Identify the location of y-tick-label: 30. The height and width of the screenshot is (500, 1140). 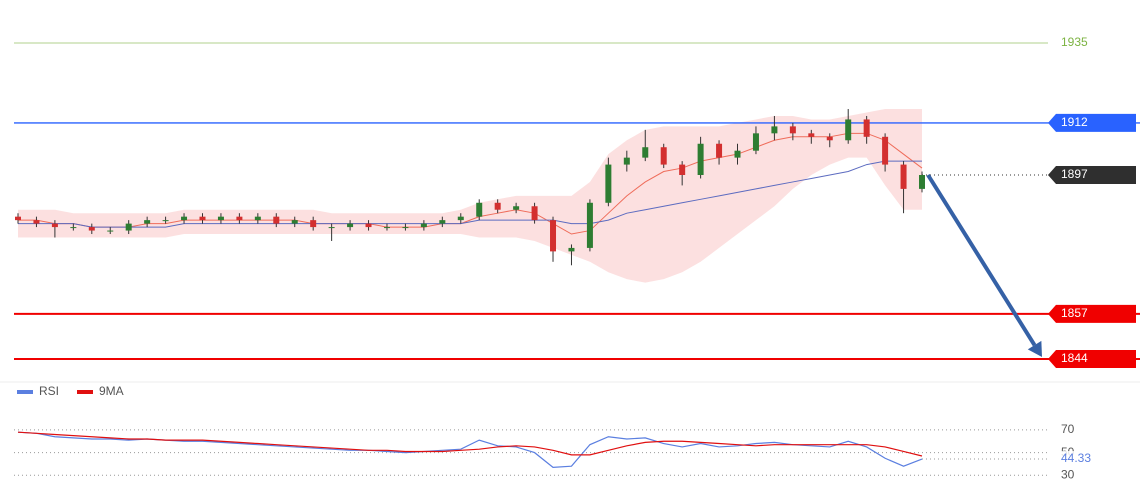
(1068, 474).